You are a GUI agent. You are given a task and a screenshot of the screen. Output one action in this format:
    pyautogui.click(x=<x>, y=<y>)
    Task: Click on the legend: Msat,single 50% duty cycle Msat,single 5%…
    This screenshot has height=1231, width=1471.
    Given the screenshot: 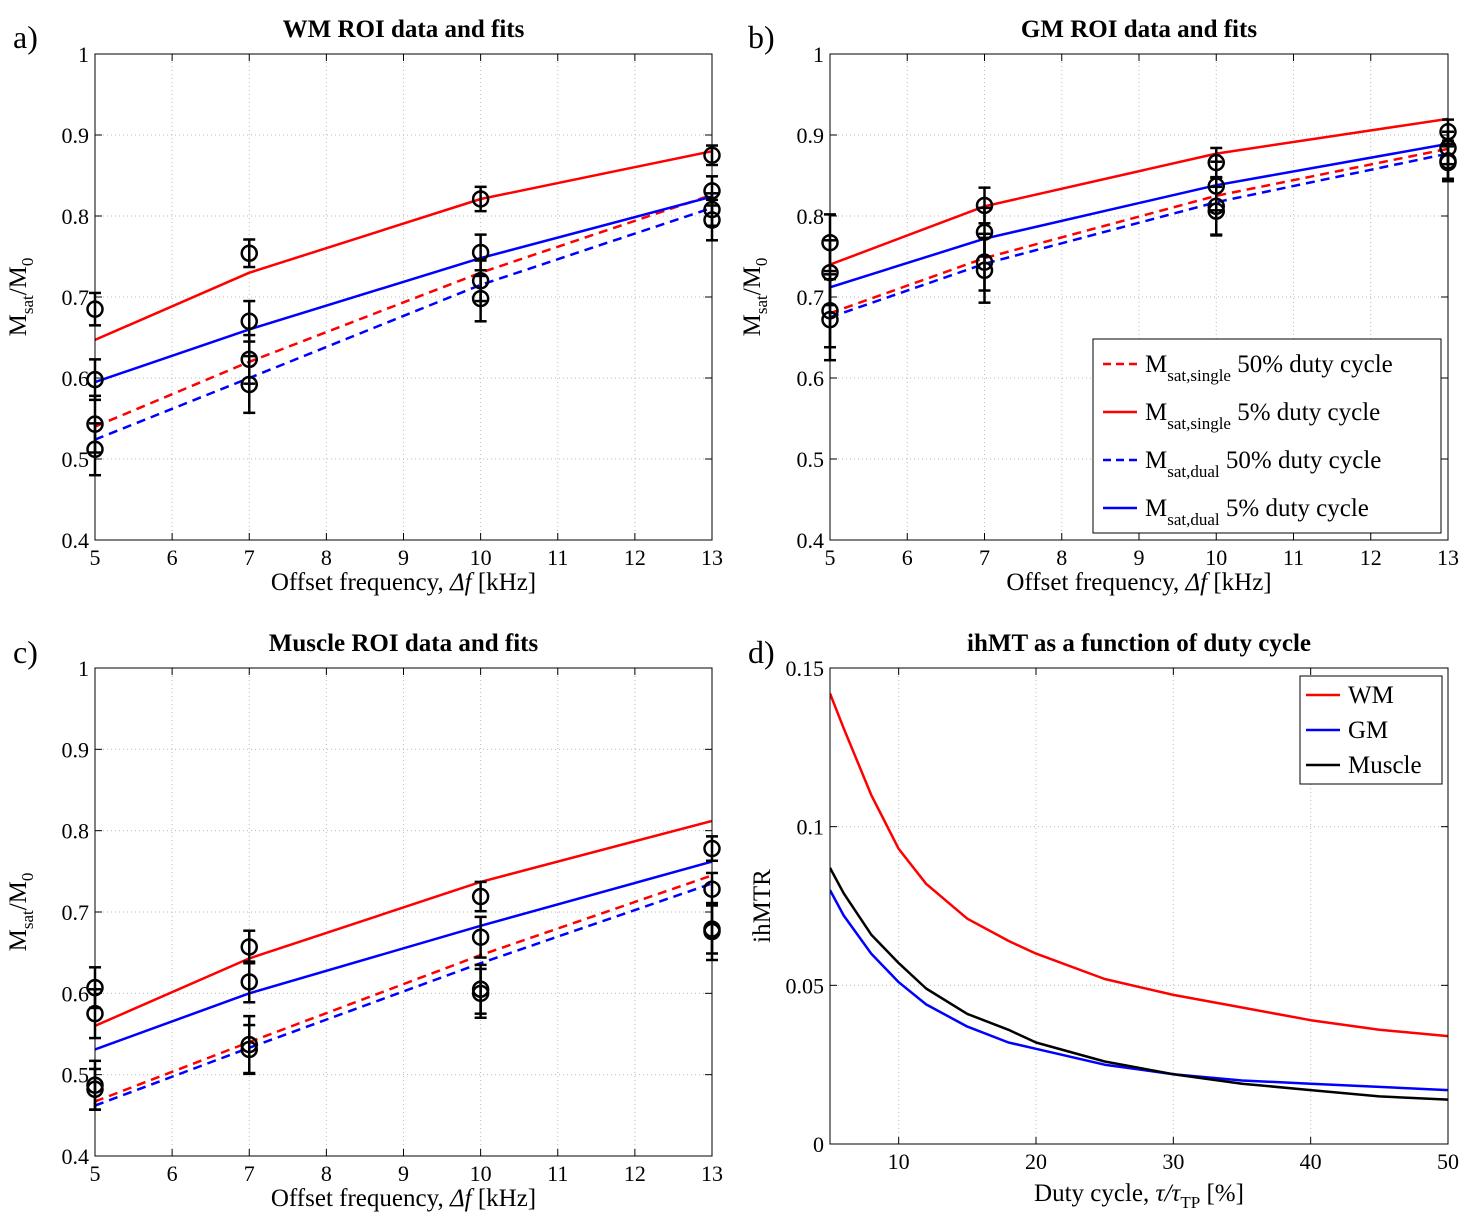 What is the action you would take?
    pyautogui.click(x=1267, y=436)
    